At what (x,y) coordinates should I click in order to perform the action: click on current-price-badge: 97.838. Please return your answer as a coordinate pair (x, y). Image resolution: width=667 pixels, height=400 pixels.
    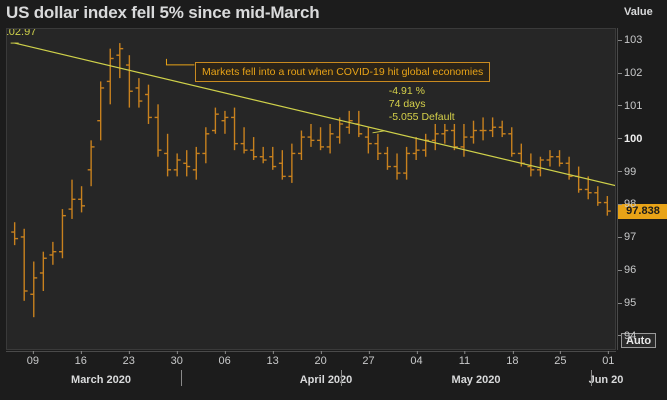
    Looking at the image, I should click on (642, 211).